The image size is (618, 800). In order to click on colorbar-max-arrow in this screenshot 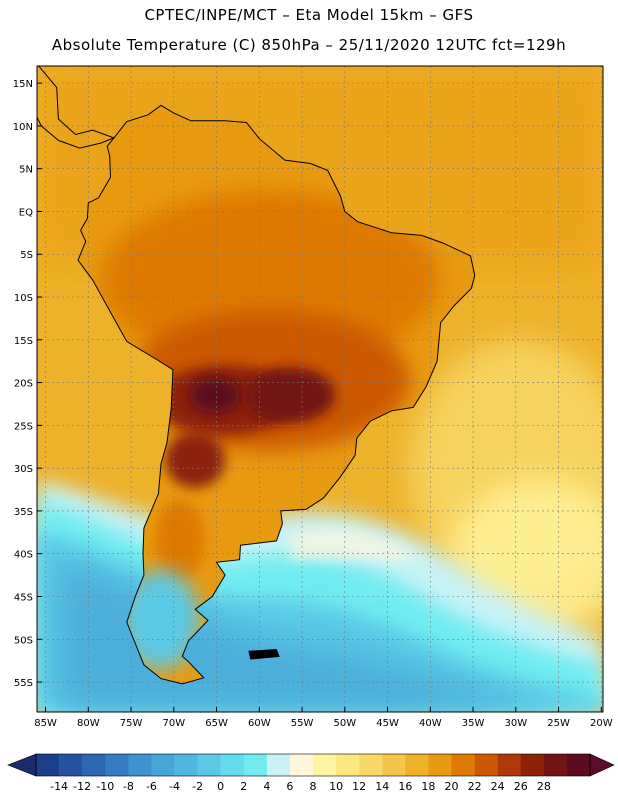, I will do `click(602, 765)`.